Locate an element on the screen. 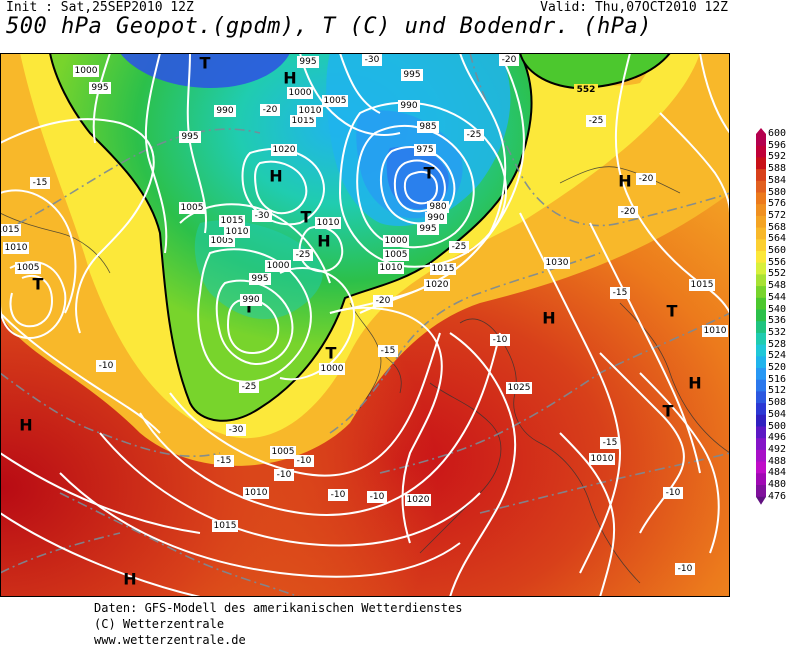 The width and height of the screenshot is (790, 648). legend-level-label: 572 is located at coordinates (777, 215).